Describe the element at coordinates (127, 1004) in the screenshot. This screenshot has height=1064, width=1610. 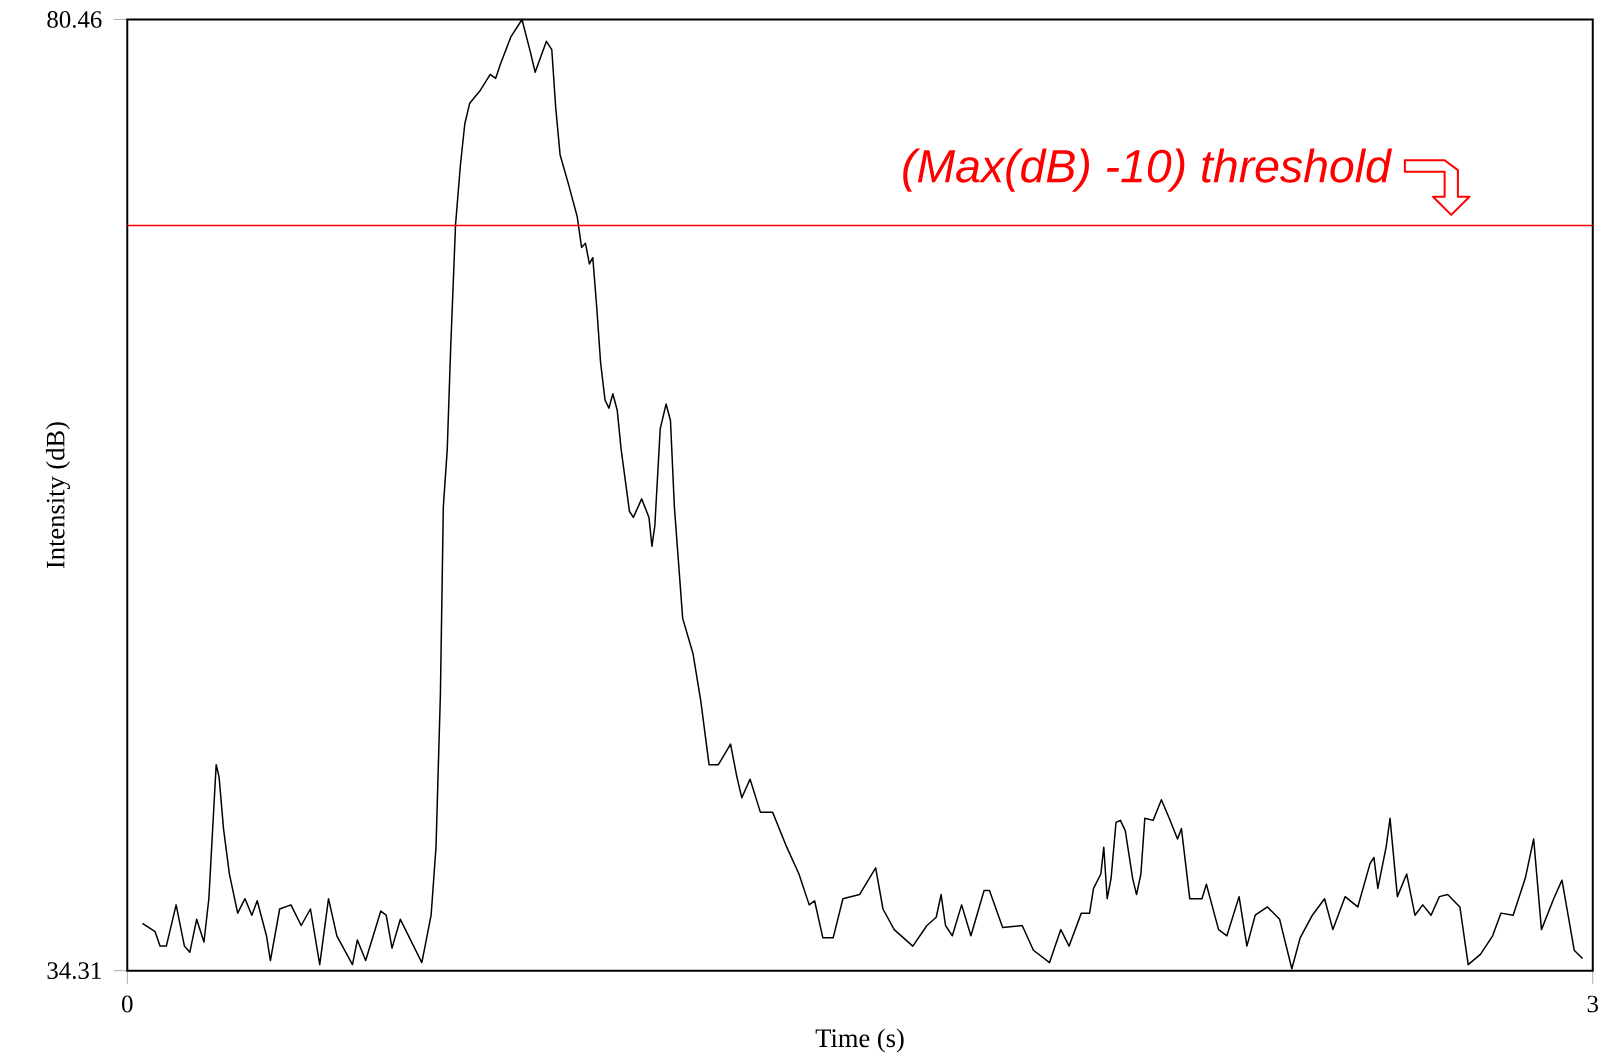
I see `x-tick-label: 0` at that location.